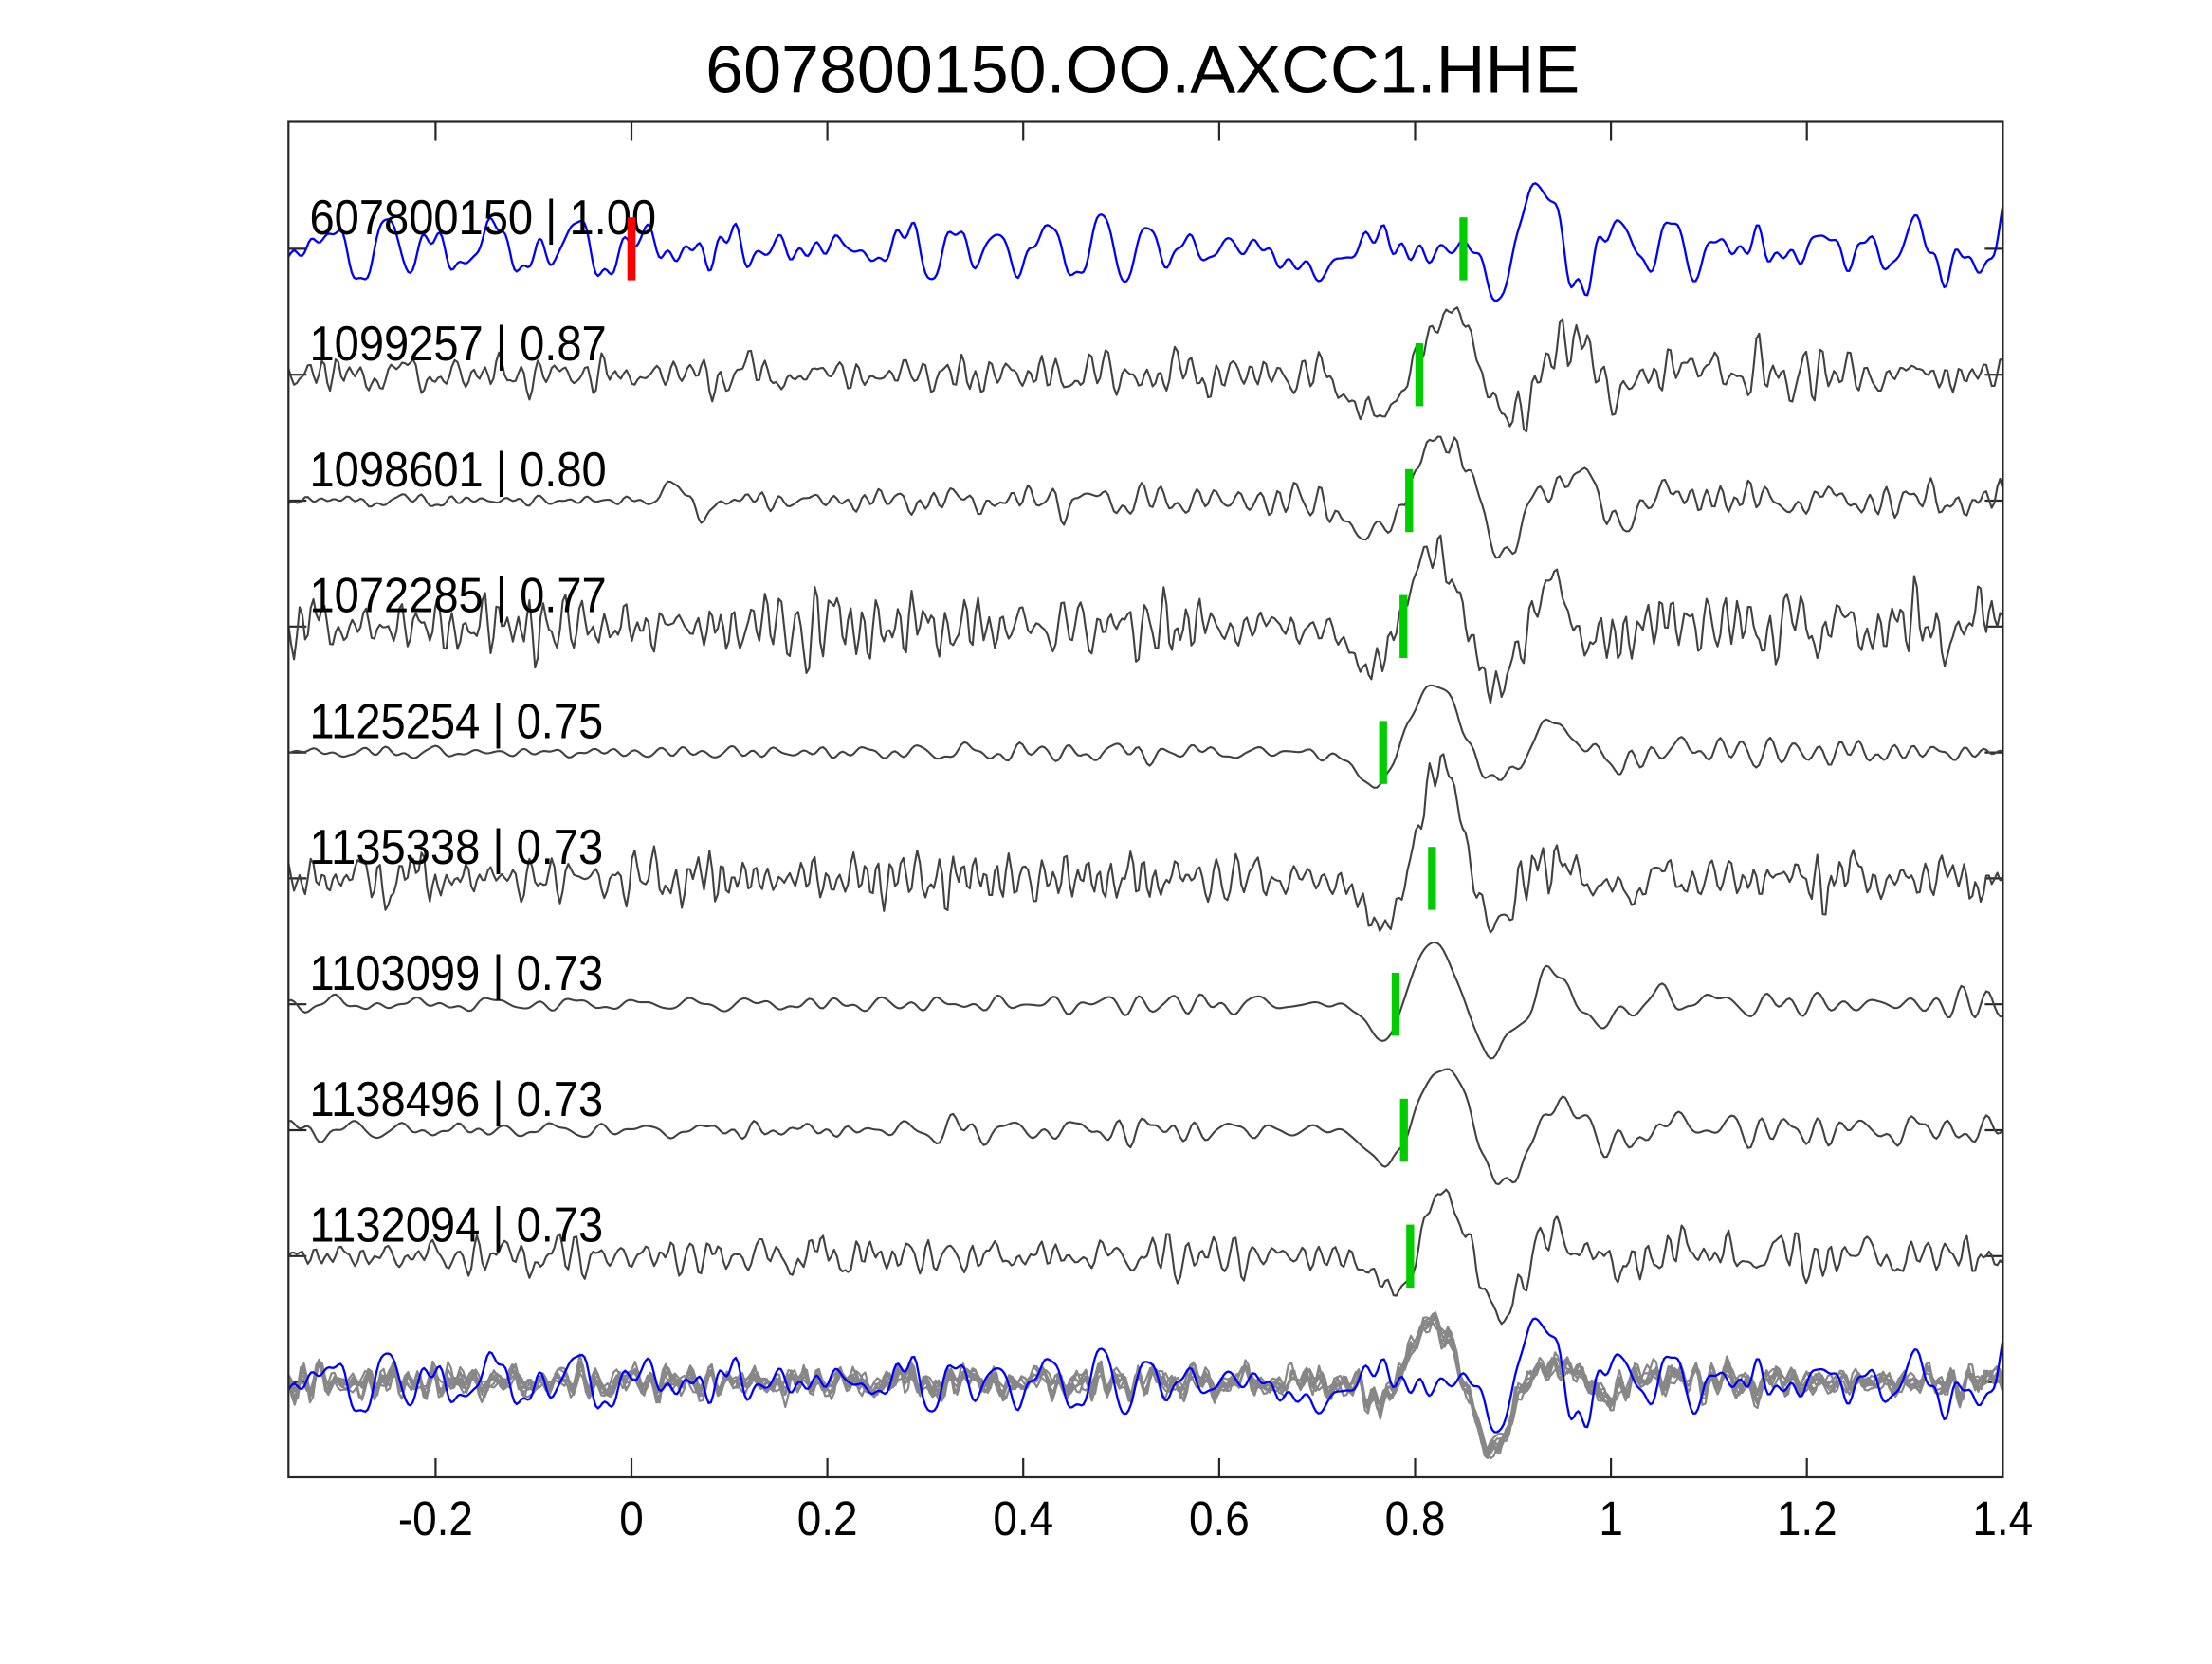  What do you see at coordinates (457, 847) in the screenshot?
I see `svg-text: 1135338 | 0.73` at bounding box center [457, 847].